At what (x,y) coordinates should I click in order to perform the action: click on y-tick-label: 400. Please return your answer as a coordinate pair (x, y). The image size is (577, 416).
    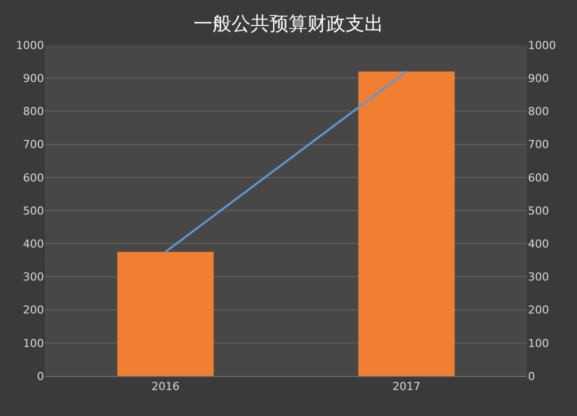
    Looking at the image, I should click on (33, 243).